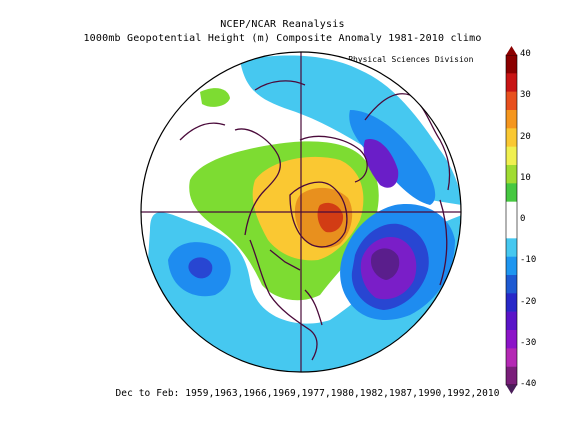 The height and width of the screenshot is (437, 565). Describe the element at coordinates (385, 264) in the screenshot. I see `anomaly-neg-40-core` at that location.